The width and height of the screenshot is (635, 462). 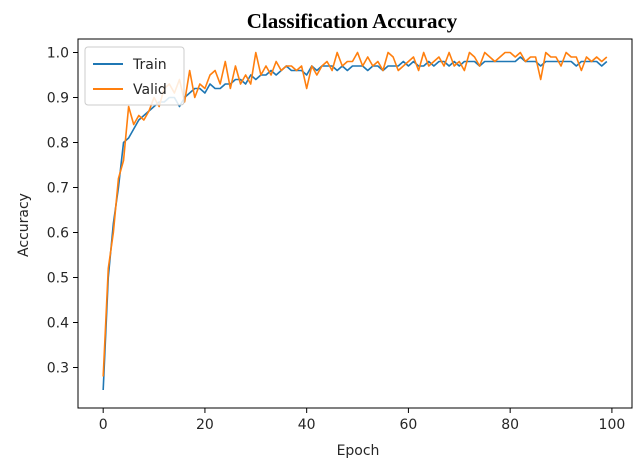 I want to click on y-tick-label: 1.0, so click(x=58, y=54).